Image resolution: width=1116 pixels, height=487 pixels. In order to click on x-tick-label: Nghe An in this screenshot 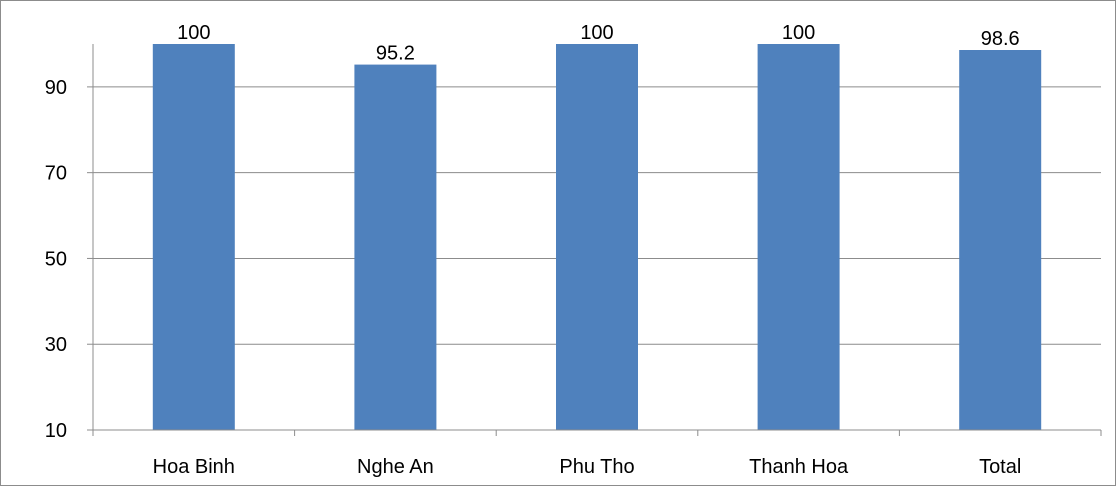, I will do `click(395, 467)`.